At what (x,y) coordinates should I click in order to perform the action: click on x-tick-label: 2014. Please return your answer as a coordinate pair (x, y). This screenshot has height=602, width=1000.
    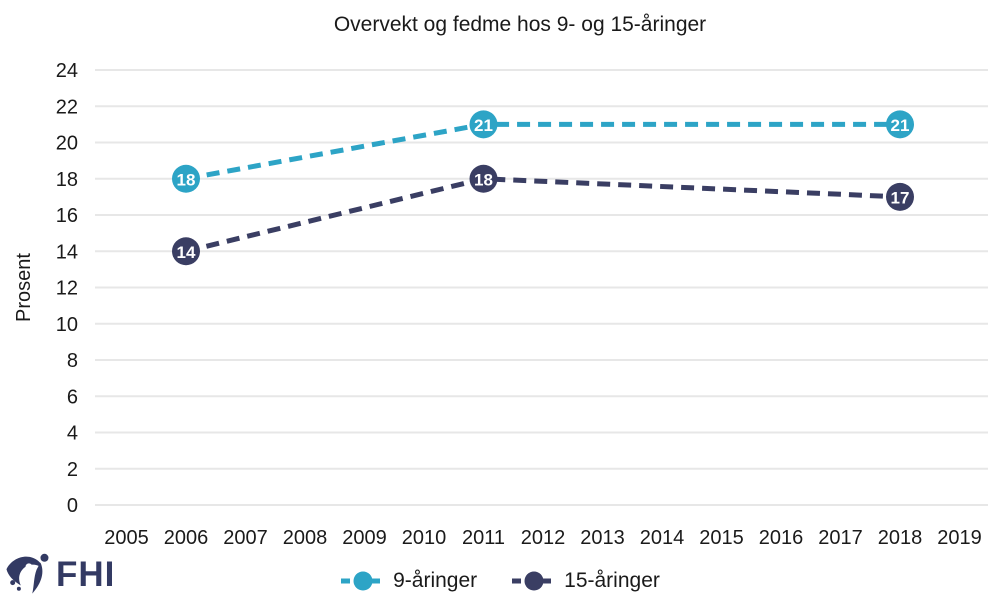
    Looking at the image, I should click on (662, 538).